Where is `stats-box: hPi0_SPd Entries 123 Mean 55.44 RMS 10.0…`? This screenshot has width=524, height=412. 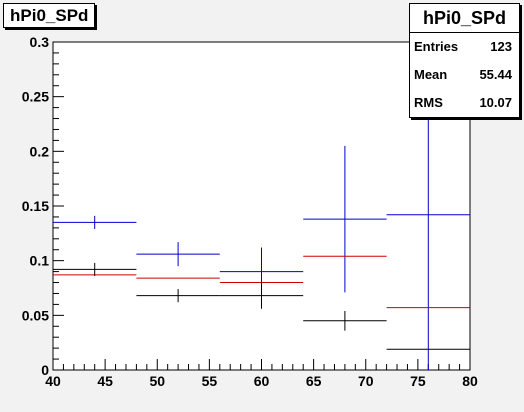
stats-box: hPi0_SPd Entries 123 Mean 55.44 RMS 10.0… is located at coordinates (464, 60).